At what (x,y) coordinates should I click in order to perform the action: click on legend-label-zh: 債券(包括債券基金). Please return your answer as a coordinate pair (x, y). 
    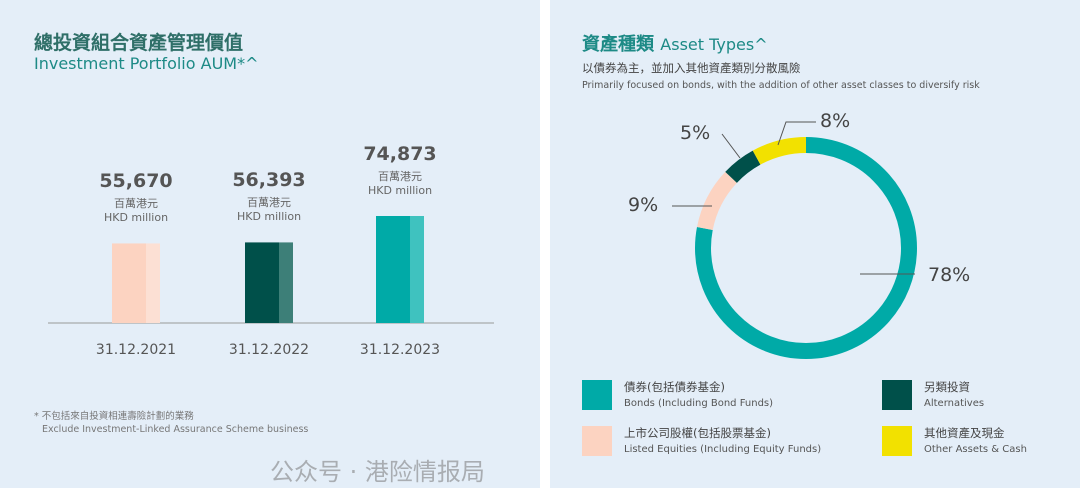
    Looking at the image, I should click on (674, 387).